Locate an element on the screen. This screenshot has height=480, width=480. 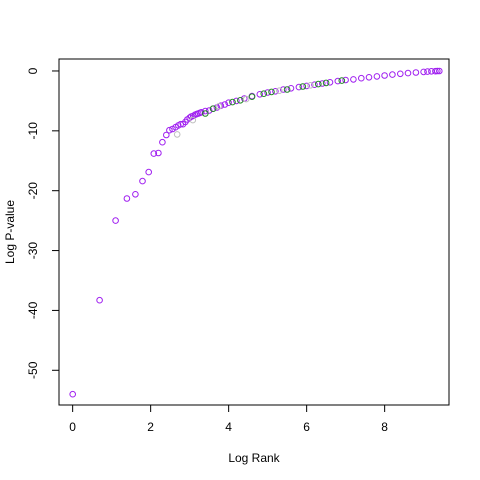
x-axis: 0 2 4 6 8 is located at coordinates (228, 419).